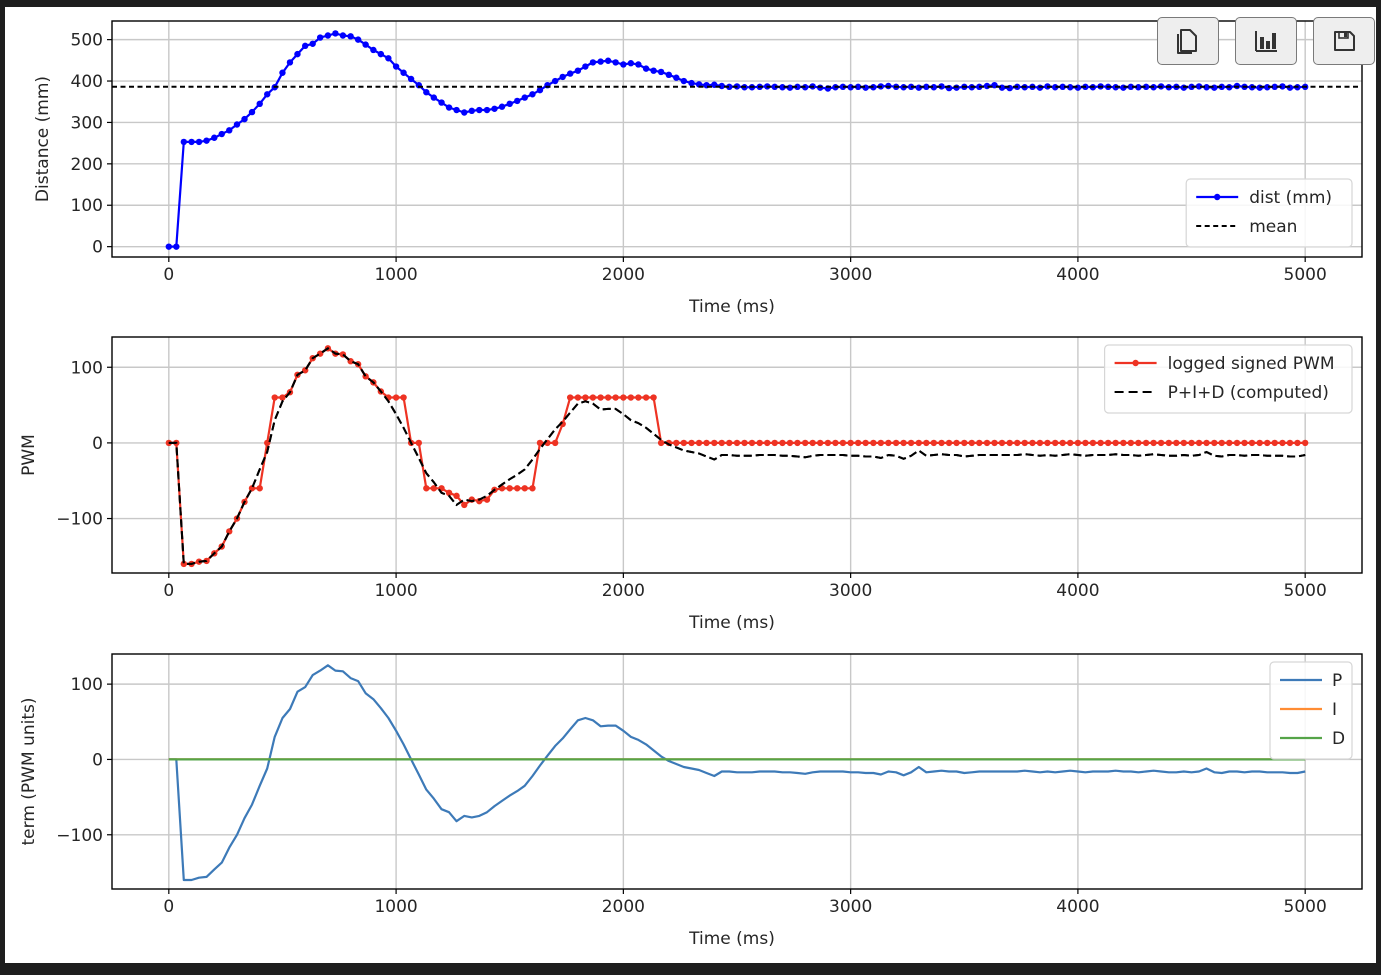  What do you see at coordinates (1337, 681) in the screenshot?
I see `legend-label: P` at bounding box center [1337, 681].